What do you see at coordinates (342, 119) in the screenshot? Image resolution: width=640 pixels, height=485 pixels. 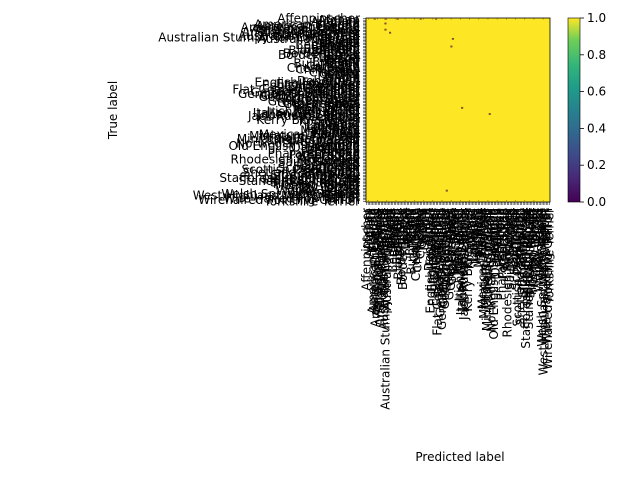 I see `y-tick-label: Kelpie` at bounding box center [342, 119].